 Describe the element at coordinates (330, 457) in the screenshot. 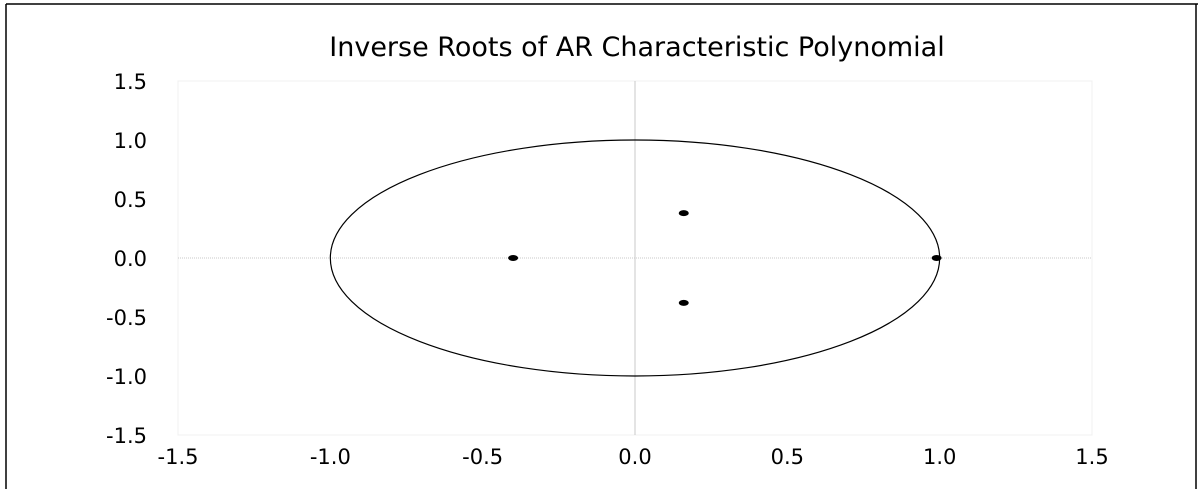

I see `x-tick-label: -1.0` at that location.